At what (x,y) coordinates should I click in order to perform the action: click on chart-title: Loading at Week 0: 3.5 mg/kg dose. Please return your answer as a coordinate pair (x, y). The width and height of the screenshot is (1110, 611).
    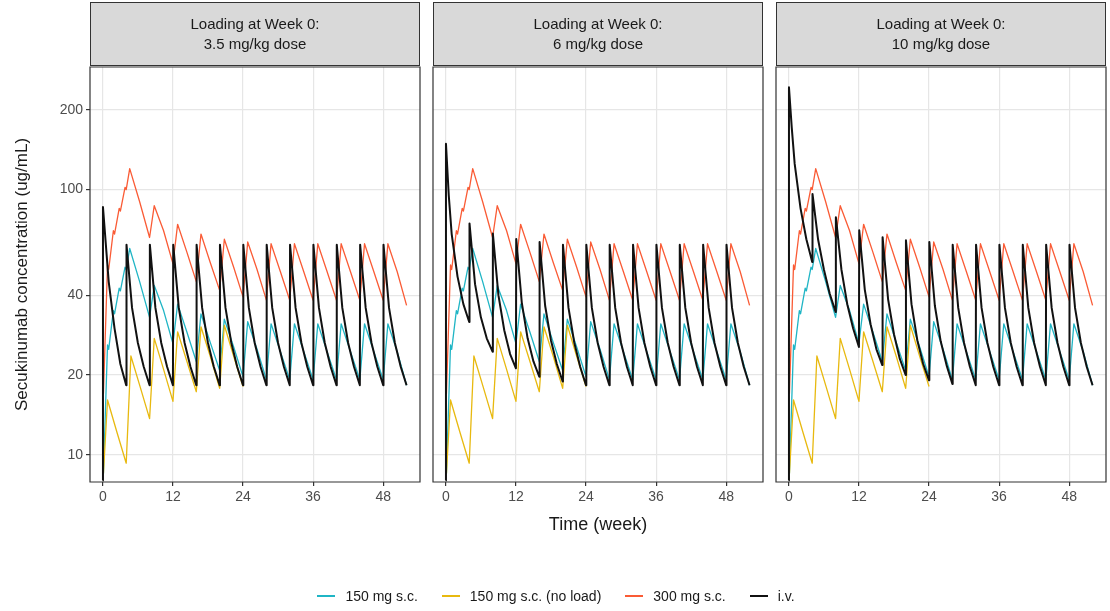
    Looking at the image, I should click on (255, 34).